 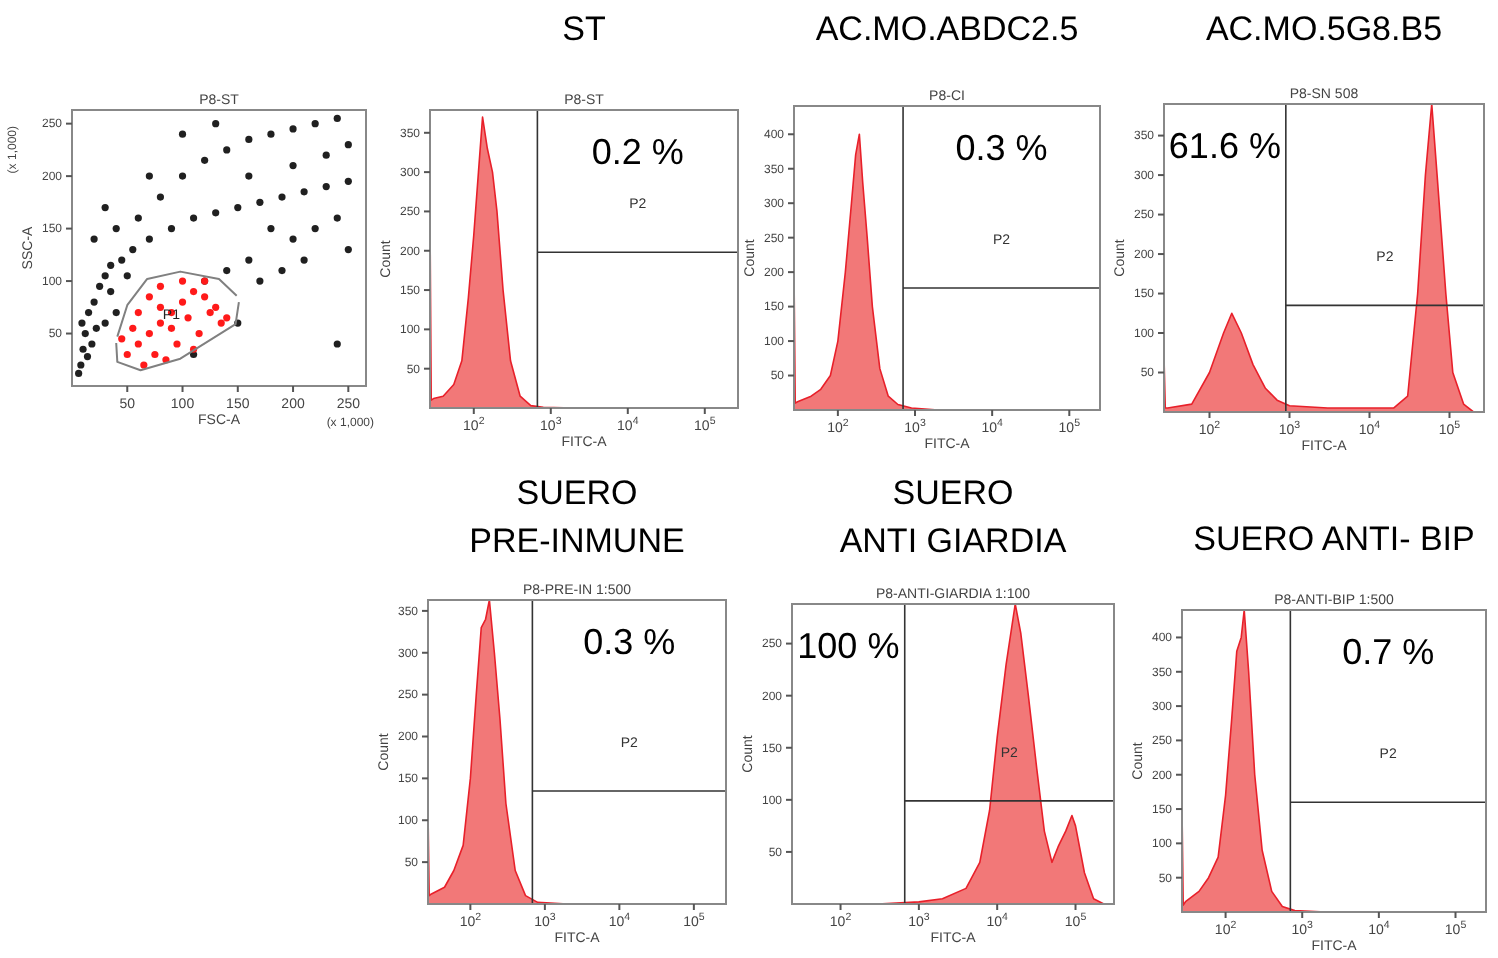 I want to click on chart-title: AC.MO.ABDC2.5, so click(x=947, y=29).